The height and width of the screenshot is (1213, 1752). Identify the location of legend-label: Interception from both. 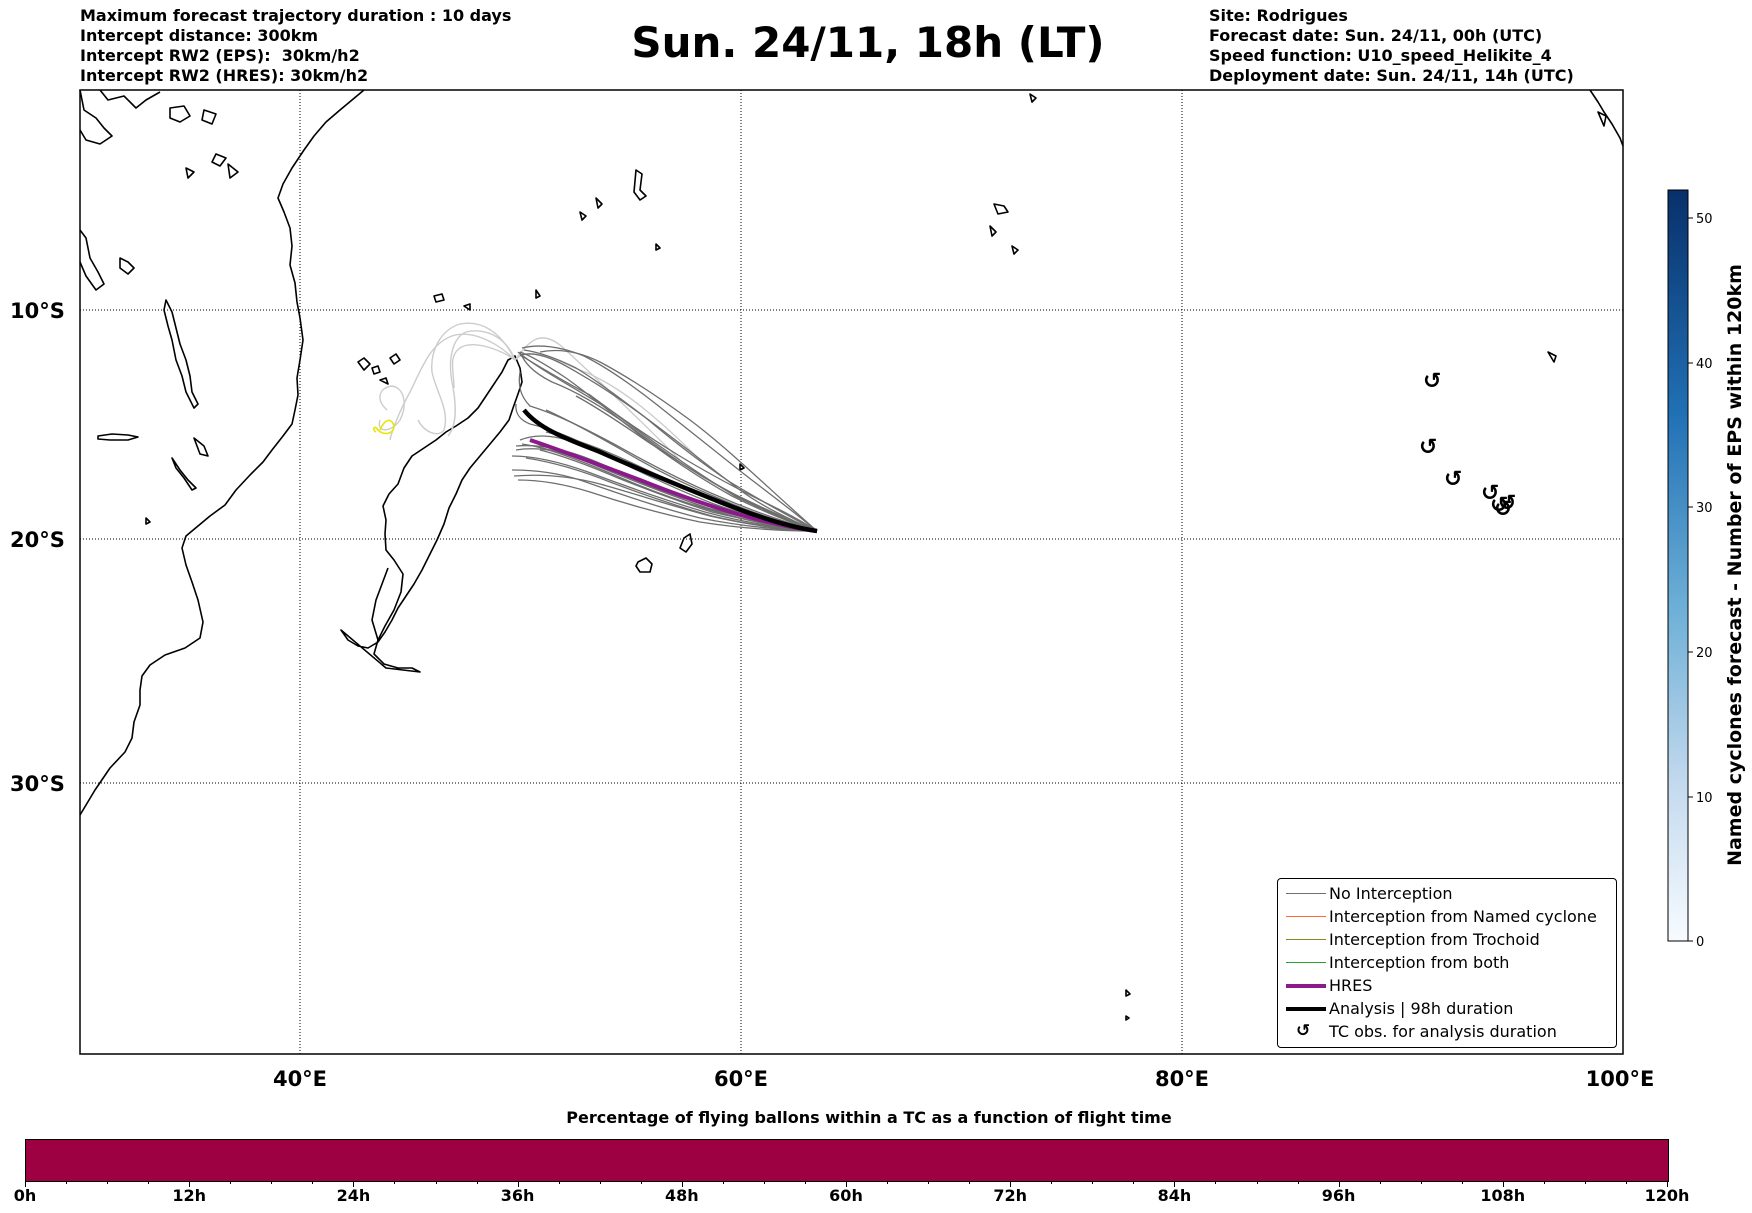
(1419, 962).